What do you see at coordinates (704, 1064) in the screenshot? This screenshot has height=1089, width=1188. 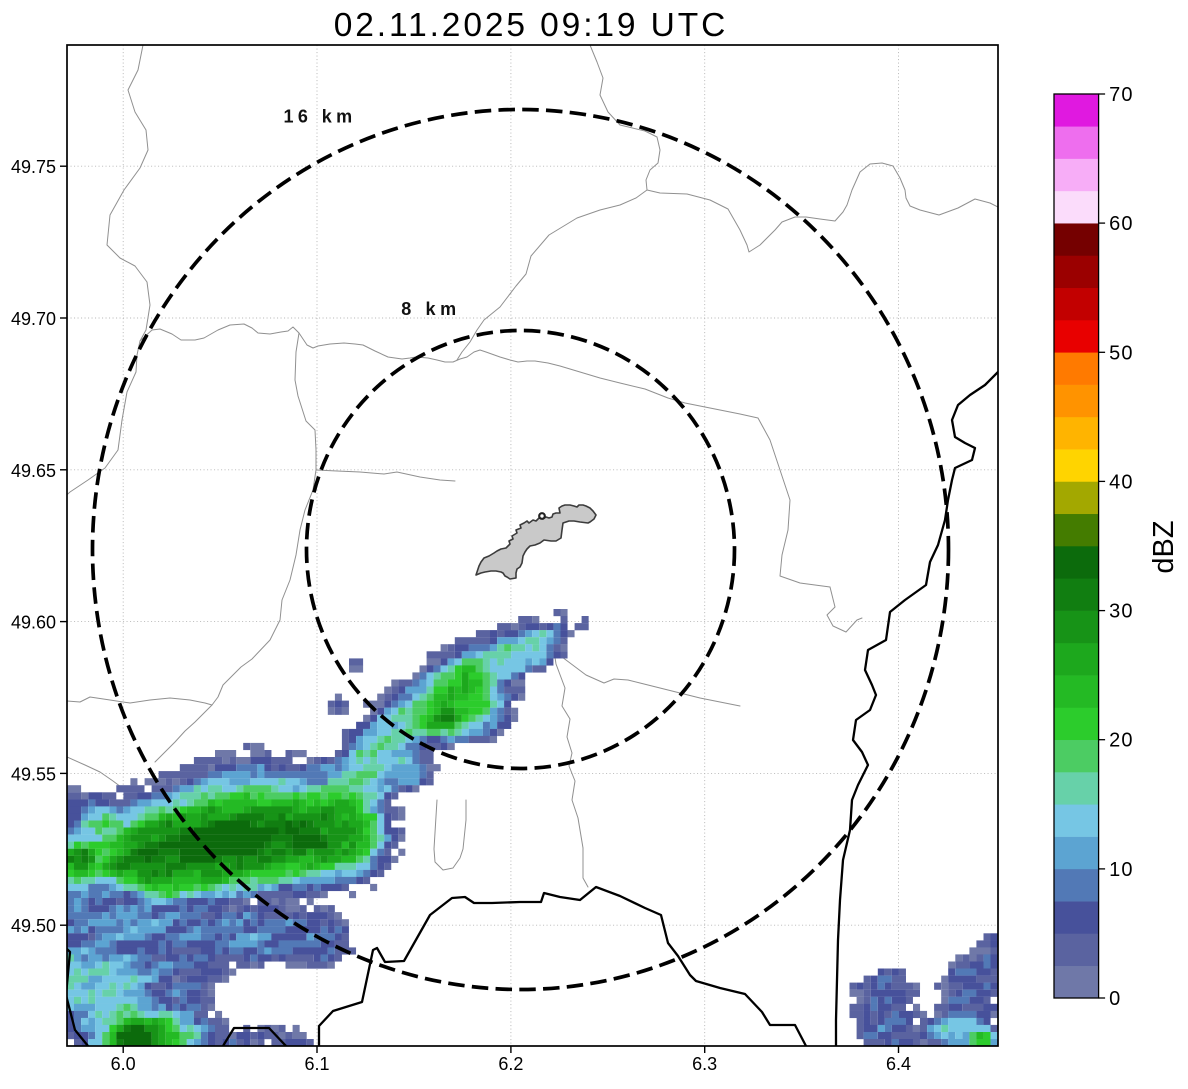 I see `svg-text: 6.3` at bounding box center [704, 1064].